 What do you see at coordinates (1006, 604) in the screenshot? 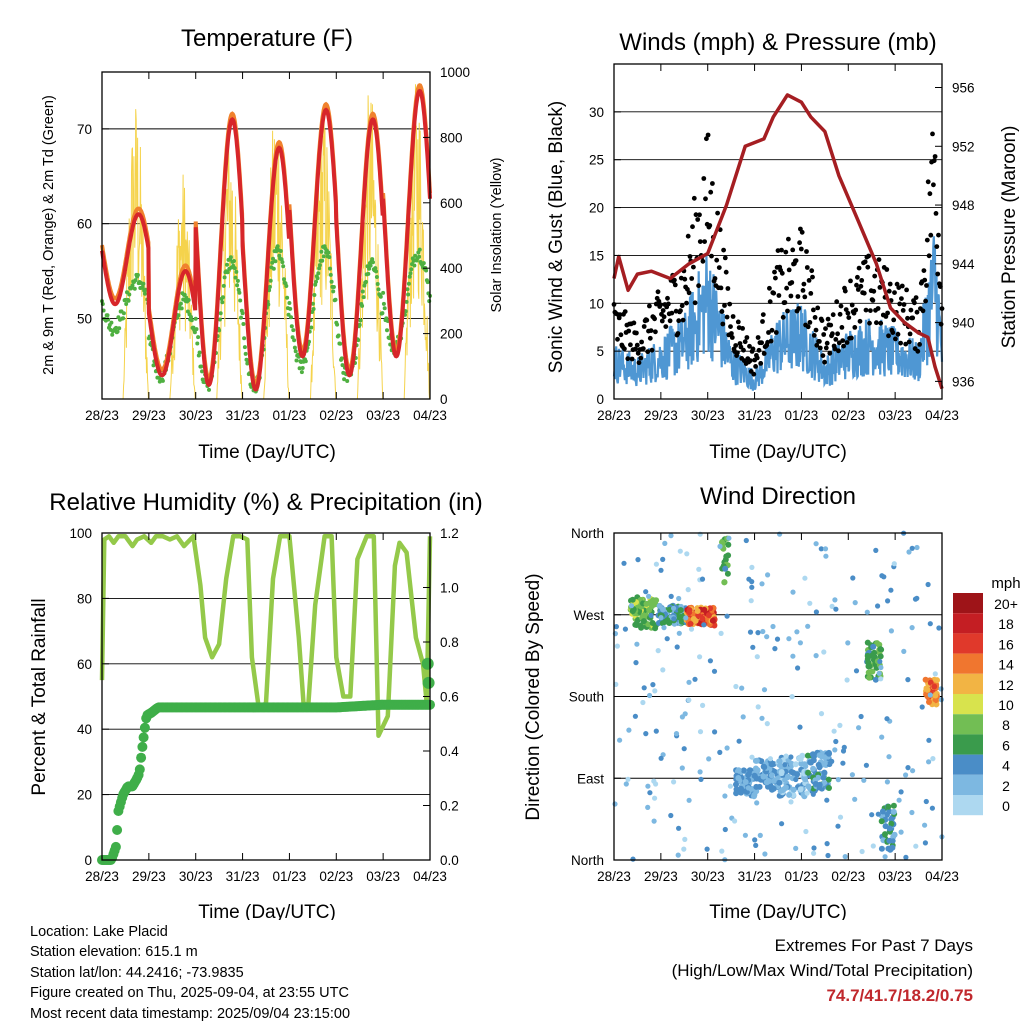
I see `speed-legend-label: 20+` at bounding box center [1006, 604].